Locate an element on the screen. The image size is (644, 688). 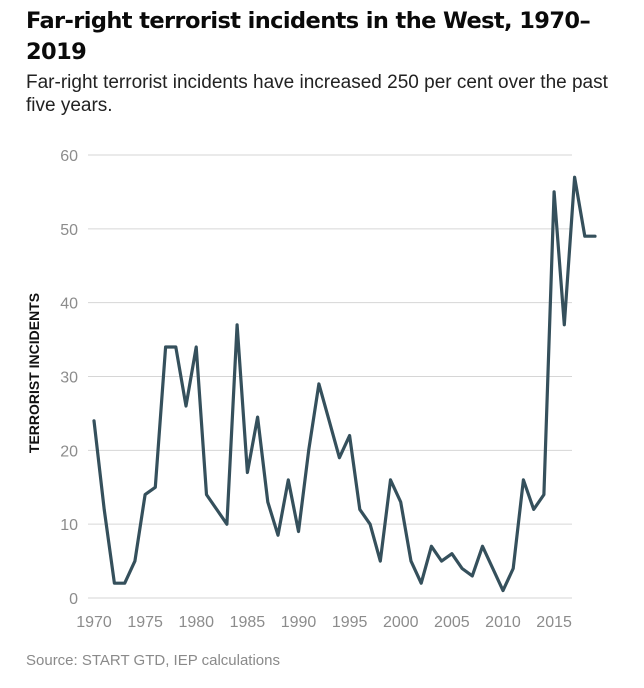
y-tick-label: 0 is located at coordinates (73, 599).